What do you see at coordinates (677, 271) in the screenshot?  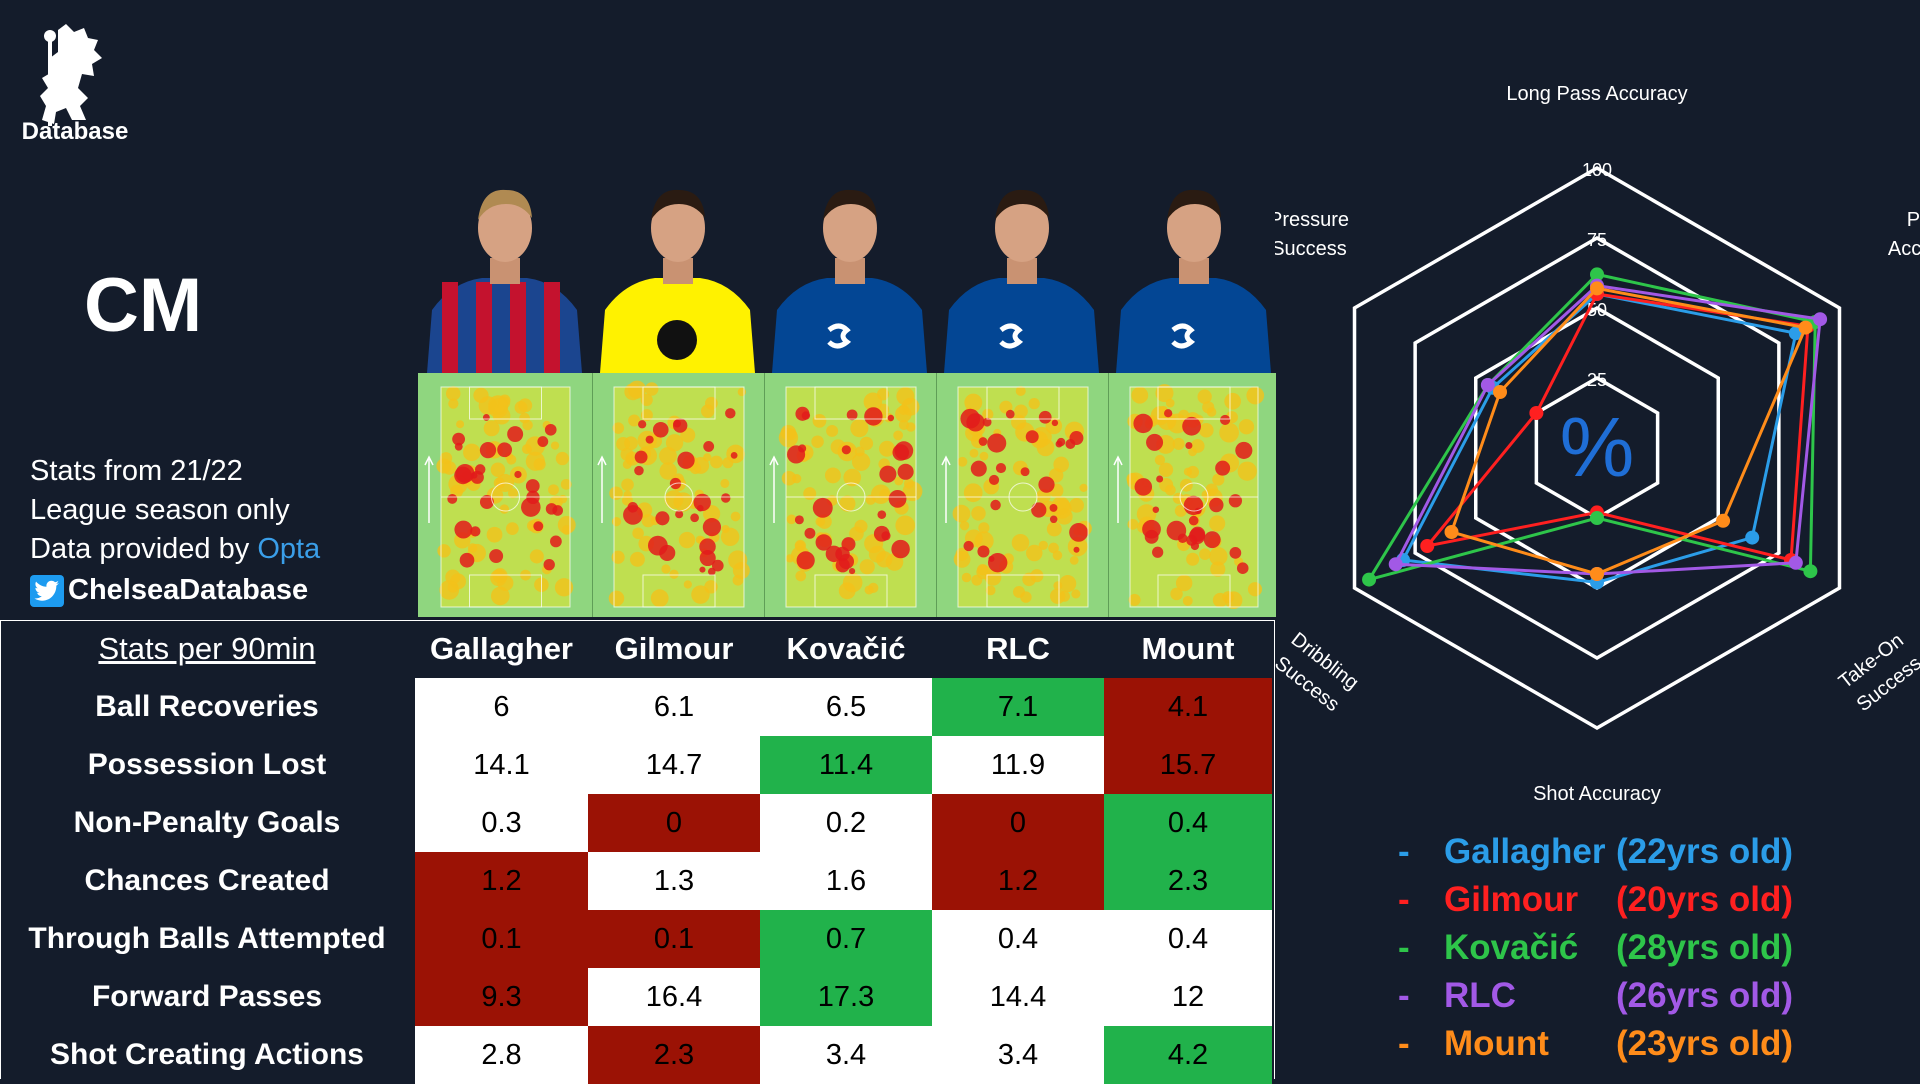 I see `player-photo-norwich` at bounding box center [677, 271].